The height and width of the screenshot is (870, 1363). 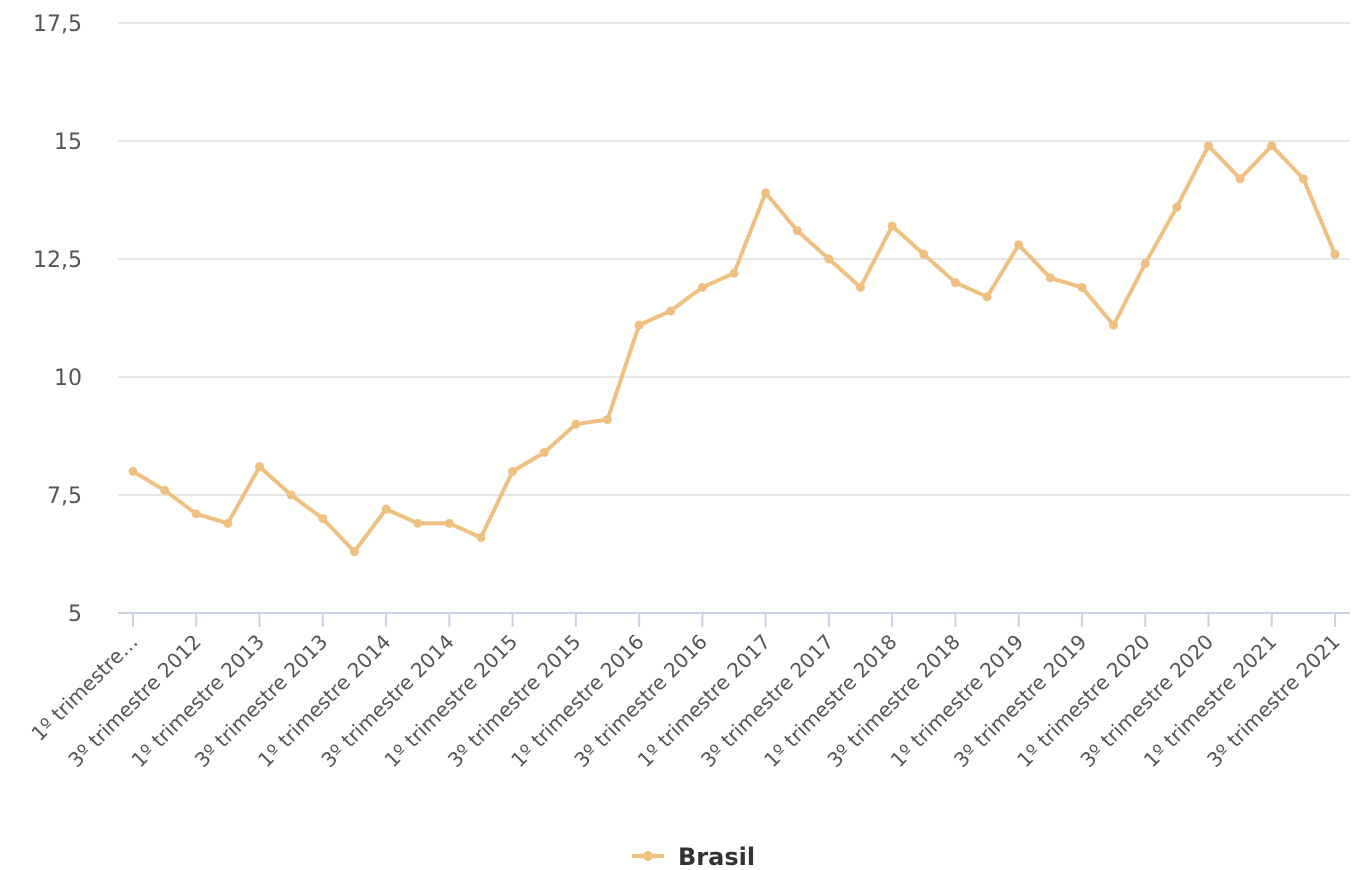 I want to click on y-tick-label: 10, so click(x=68, y=378).